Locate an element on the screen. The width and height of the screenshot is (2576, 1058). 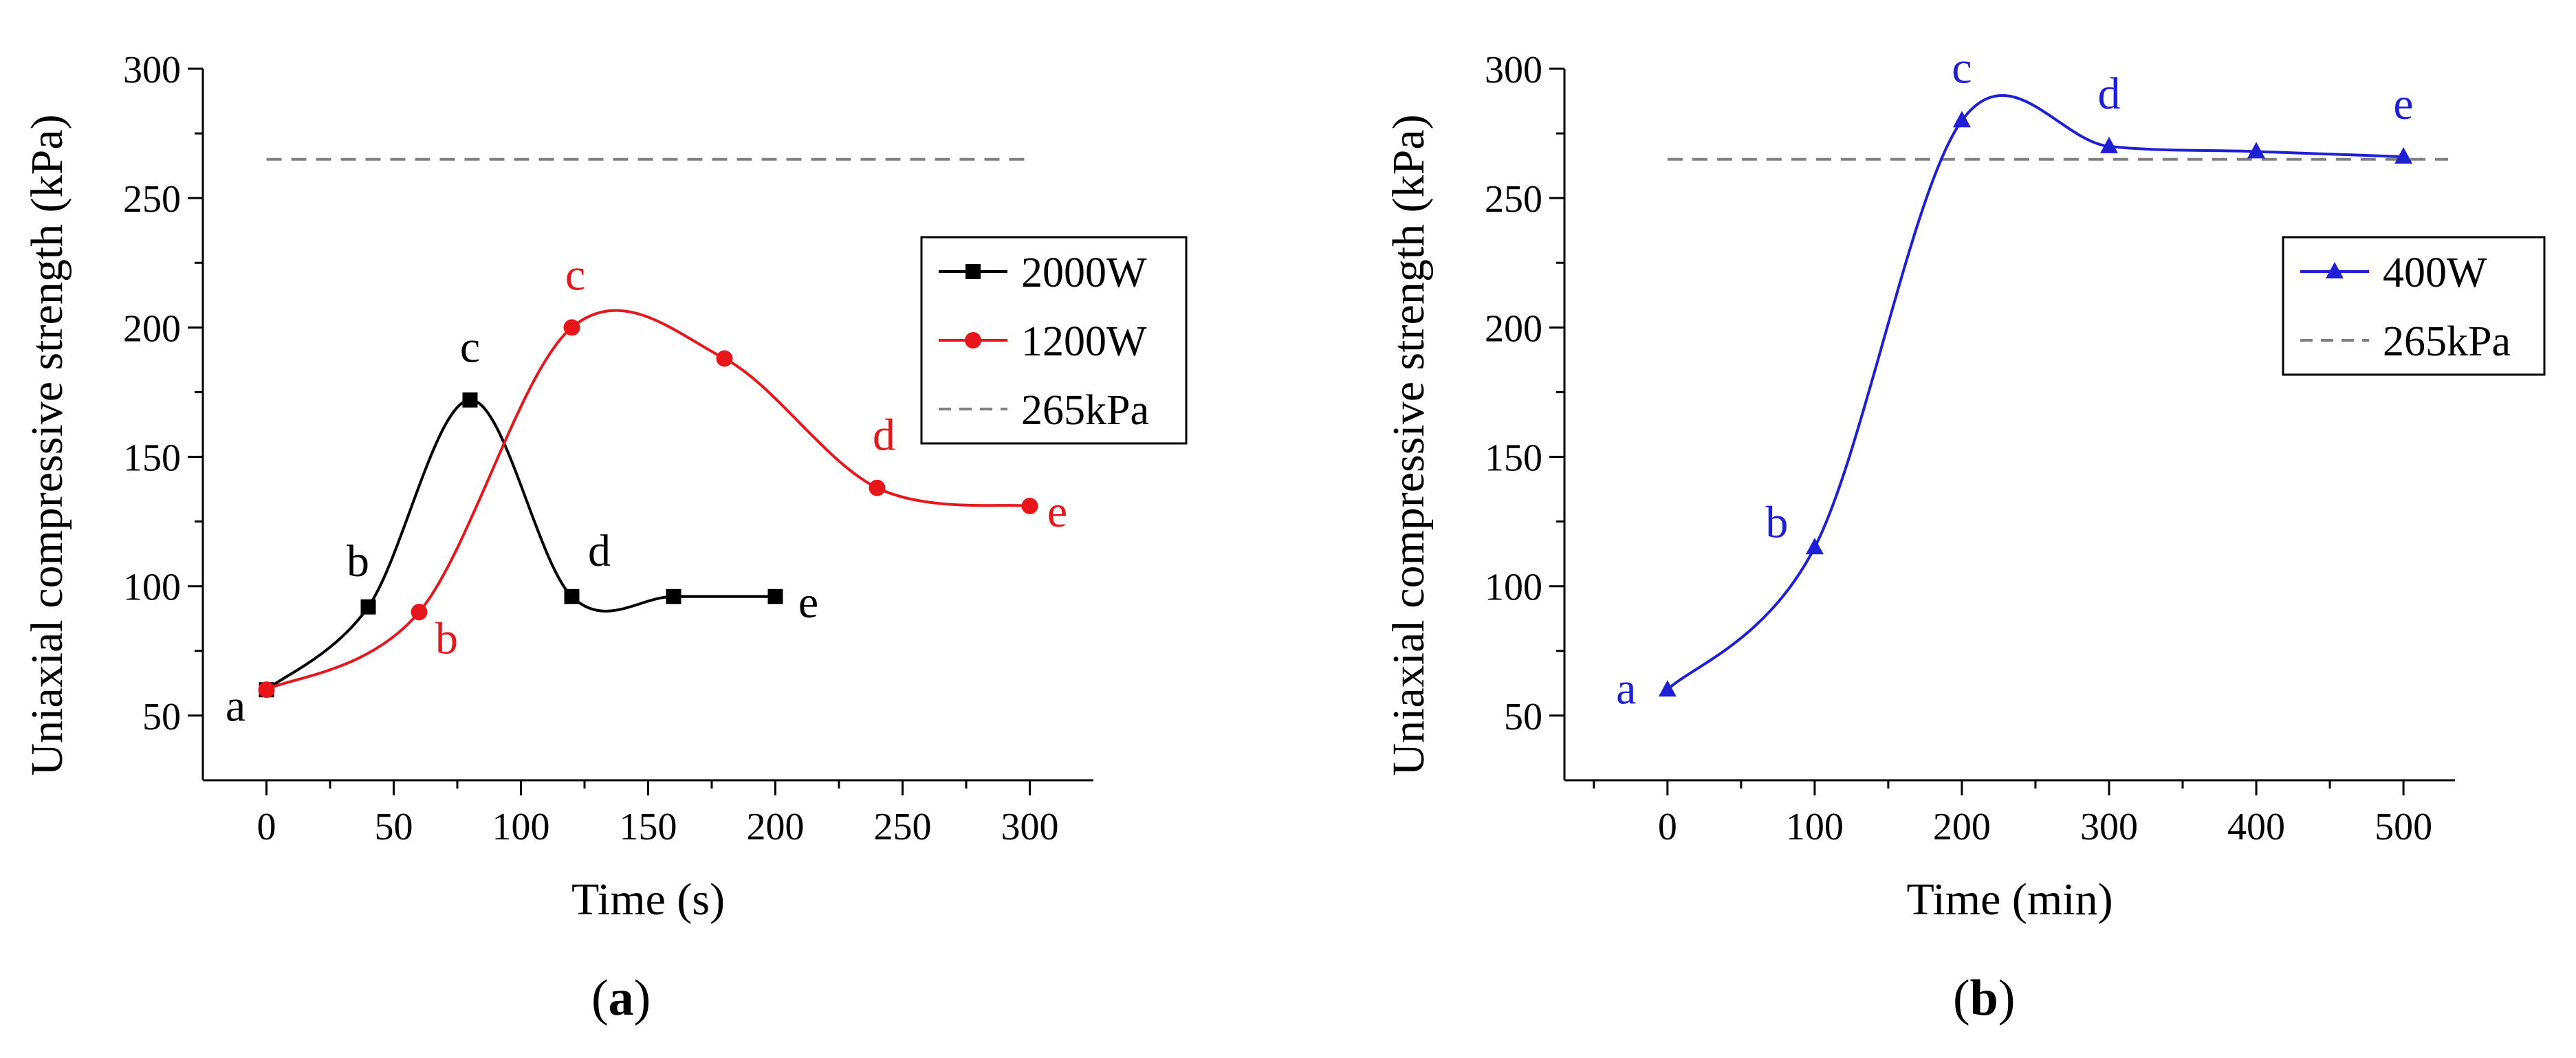
x-axis-label: Time (s) is located at coordinates (648, 899).